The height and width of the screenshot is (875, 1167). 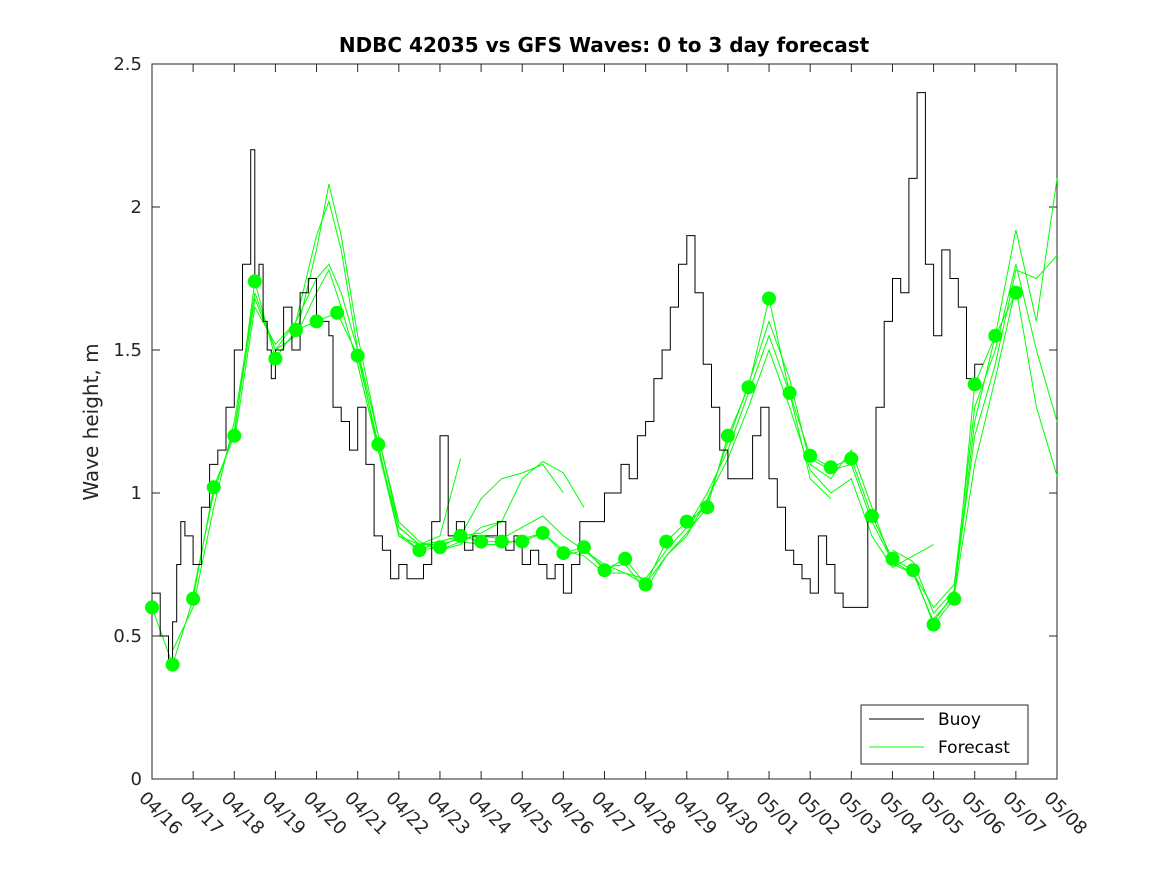 I want to click on y-tick-label: 1.5, so click(x=127, y=350).